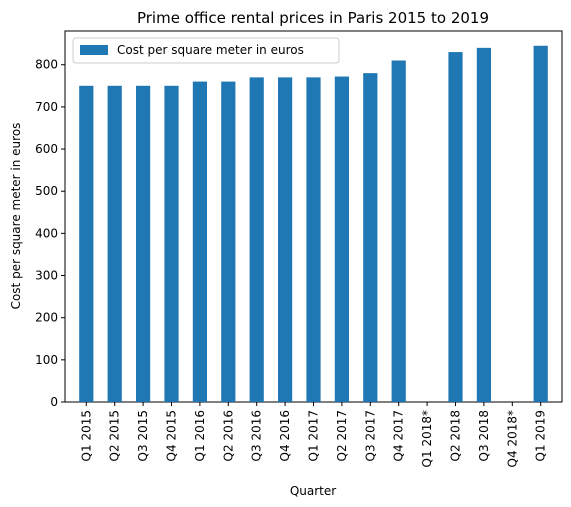  I want to click on x-tick-label: Q3 2018, so click(484, 435).